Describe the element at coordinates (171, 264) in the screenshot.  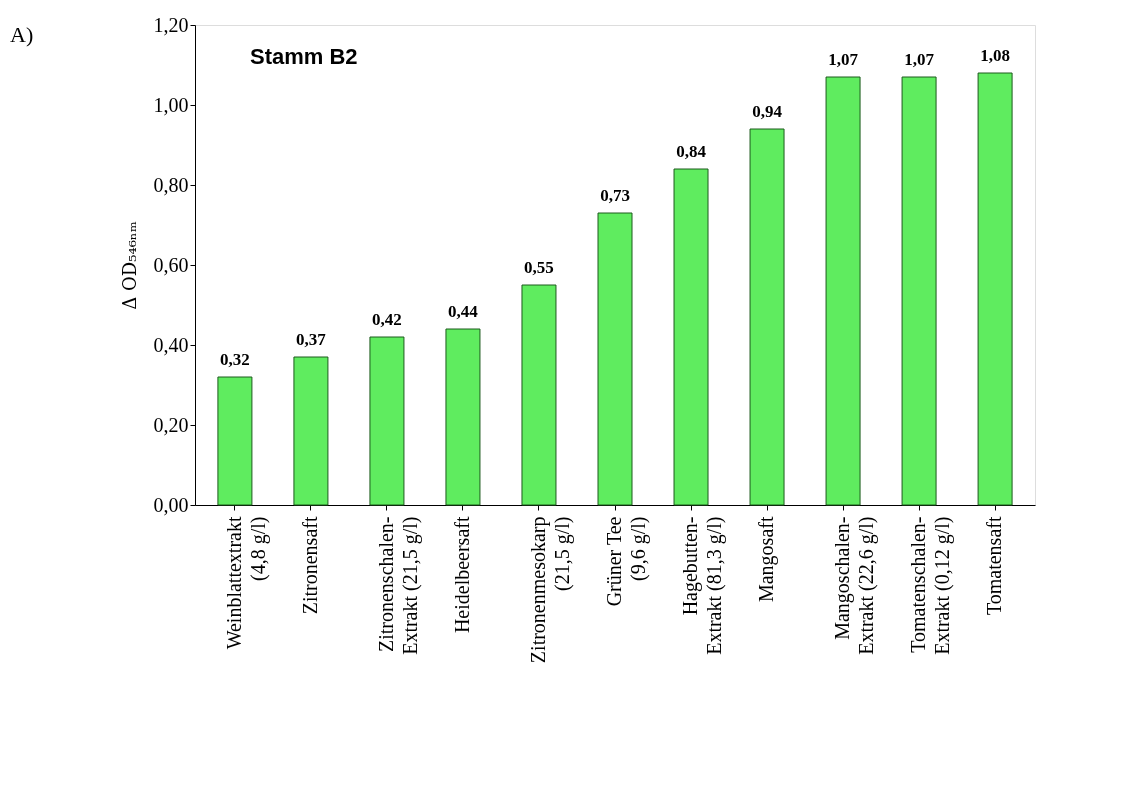
I see `y-tick-label: 0,60` at that location.